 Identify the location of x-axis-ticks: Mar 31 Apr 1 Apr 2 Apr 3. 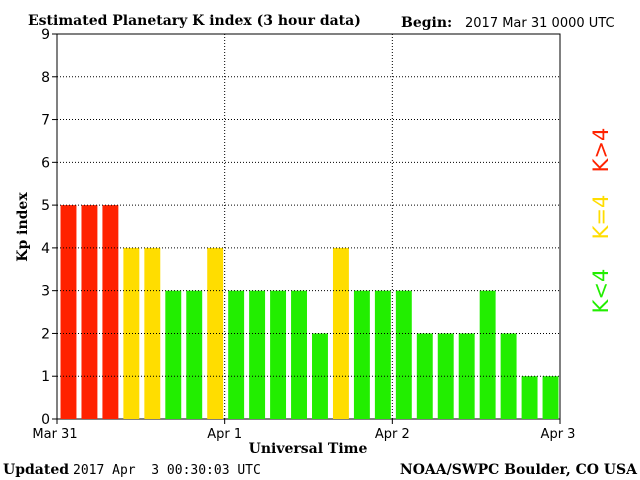
(303, 430).